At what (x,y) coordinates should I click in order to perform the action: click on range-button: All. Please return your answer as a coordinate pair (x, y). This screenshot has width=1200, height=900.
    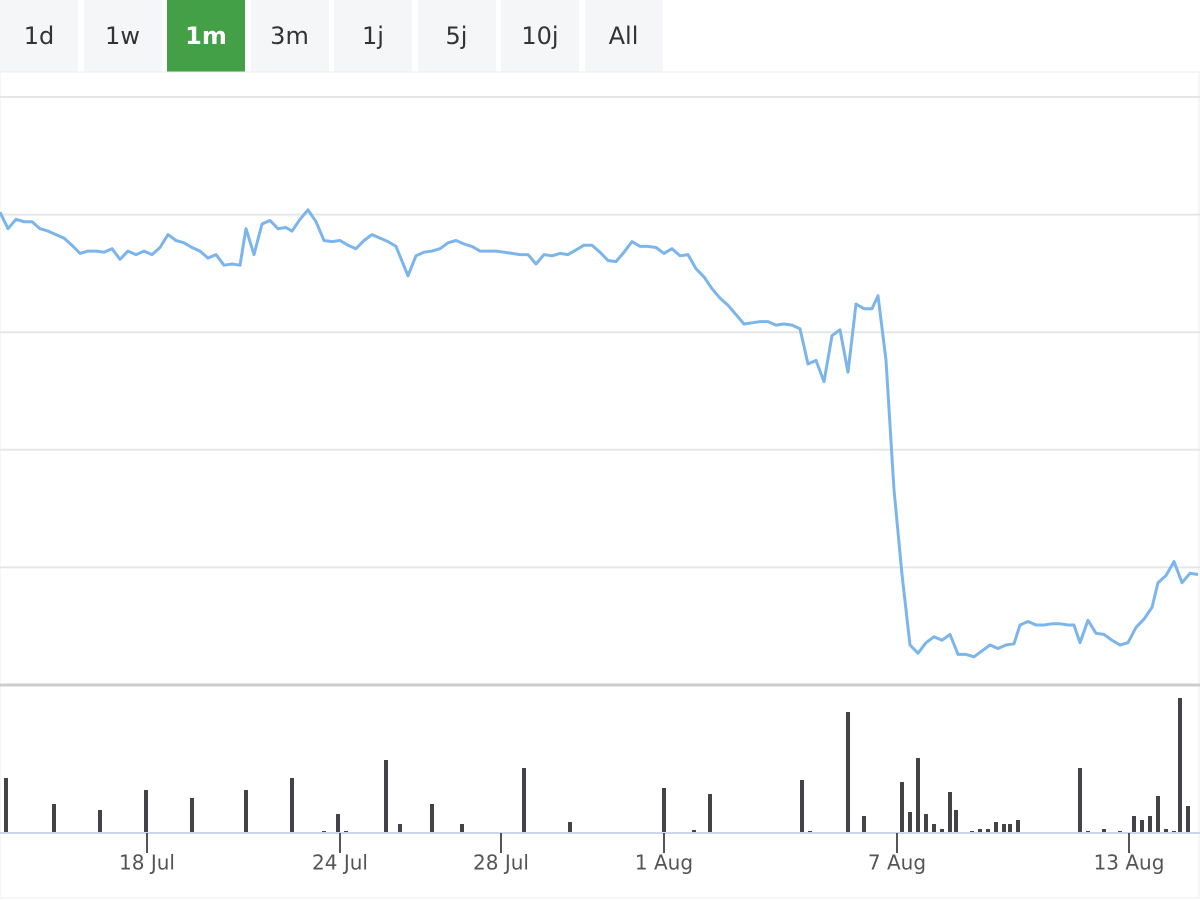
    Looking at the image, I should click on (623, 36).